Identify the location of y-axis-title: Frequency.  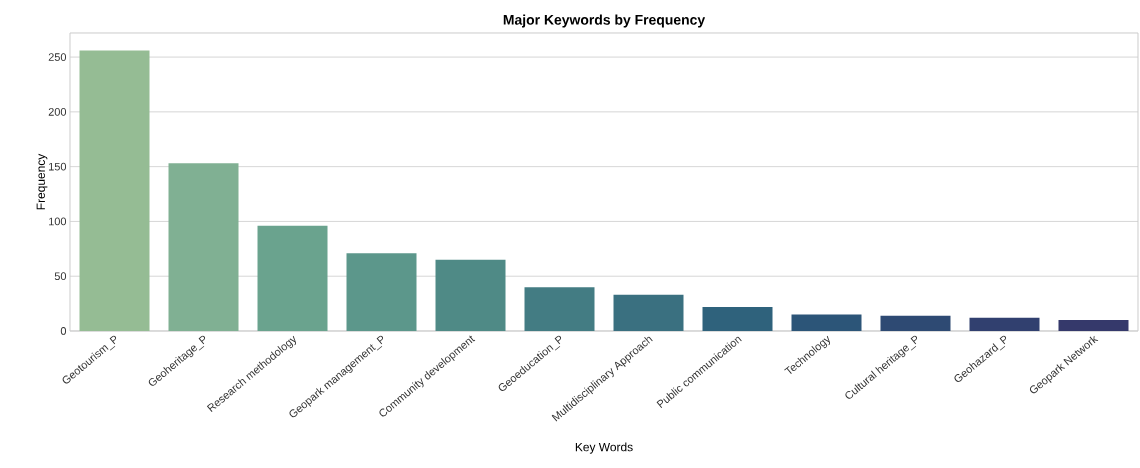
(42, 181).